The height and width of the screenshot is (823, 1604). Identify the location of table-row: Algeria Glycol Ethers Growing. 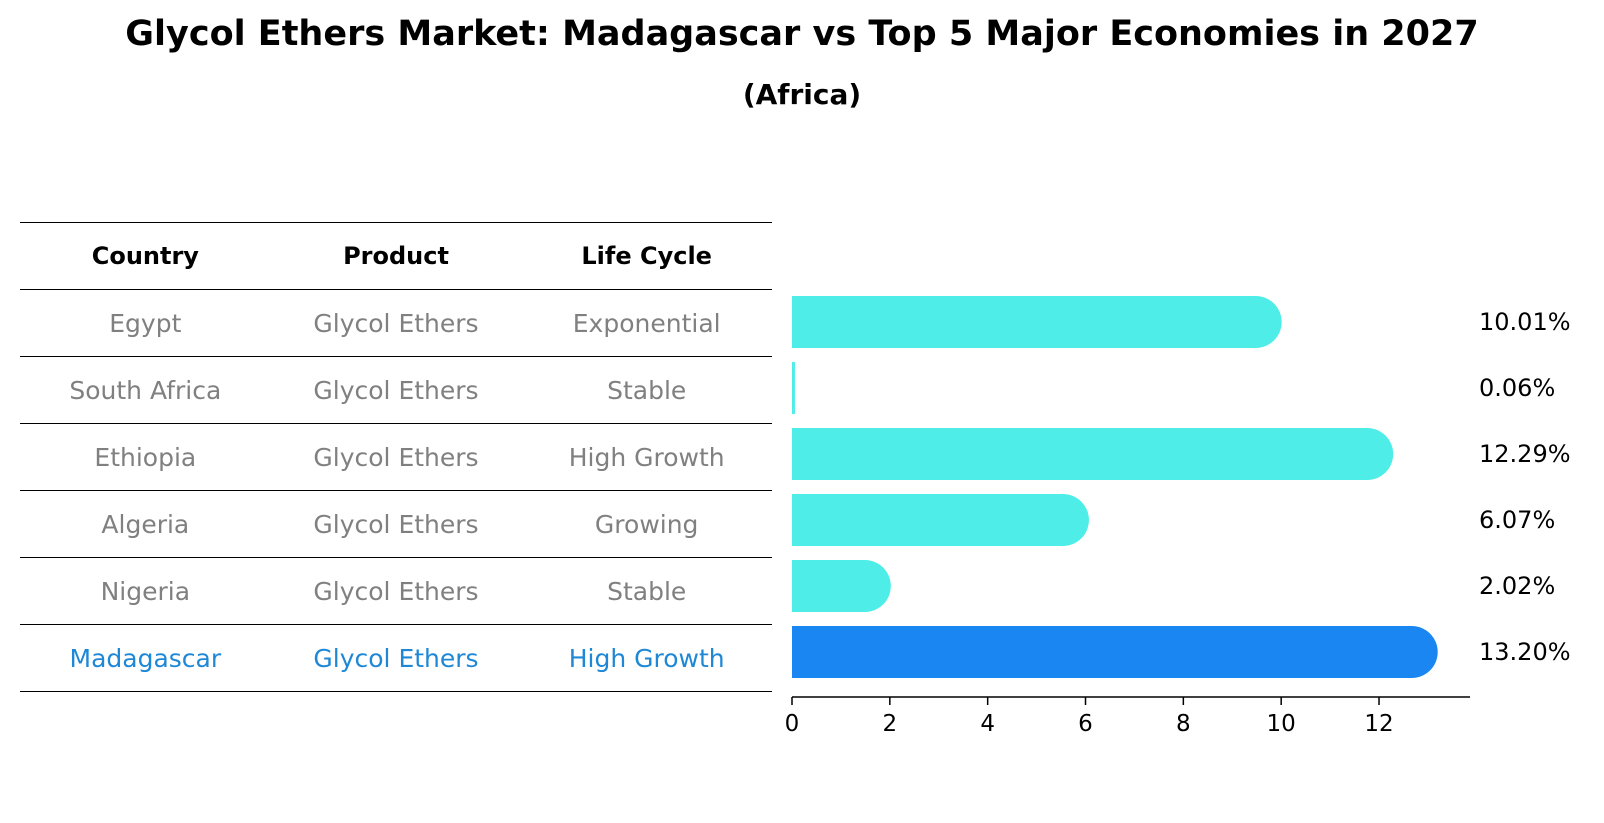
(396, 524).